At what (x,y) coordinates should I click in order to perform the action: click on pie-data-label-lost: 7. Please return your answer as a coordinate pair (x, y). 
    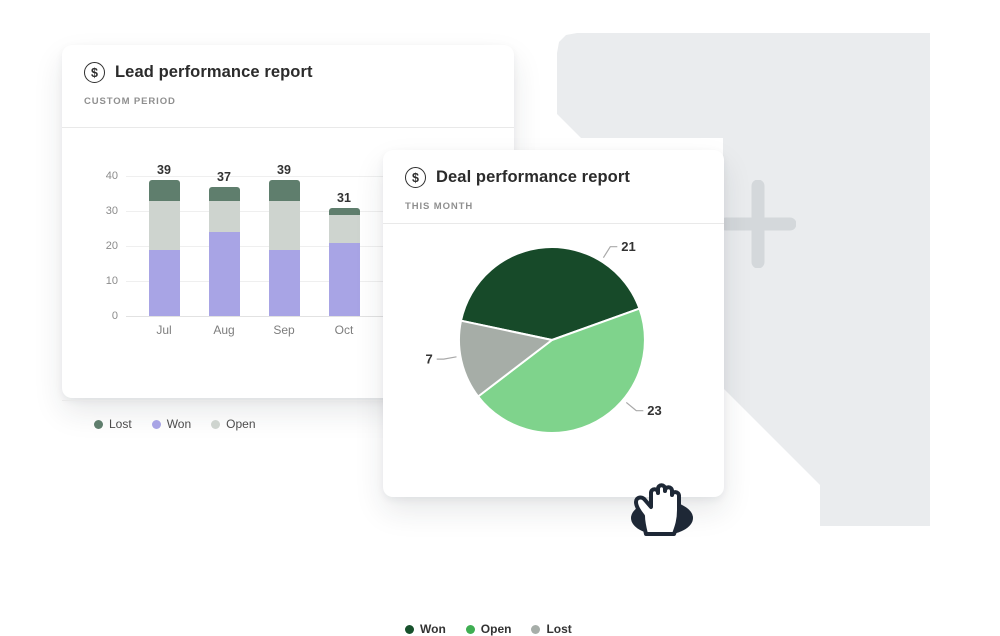
    Looking at the image, I should click on (428, 359).